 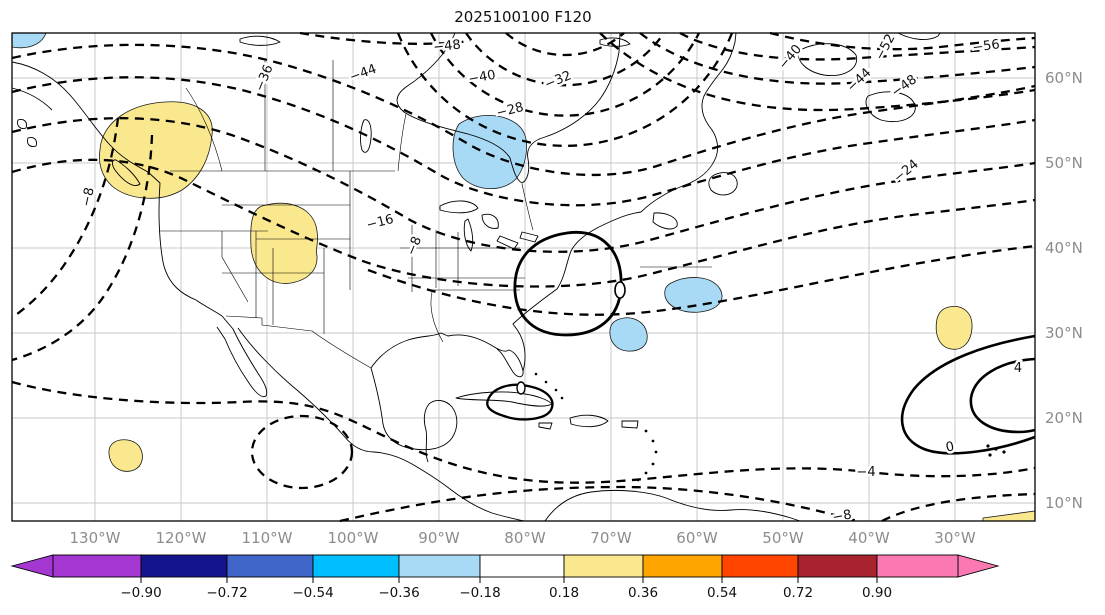 What do you see at coordinates (353, 538) in the screenshot?
I see `x-tick-label: 100°W` at bounding box center [353, 538].